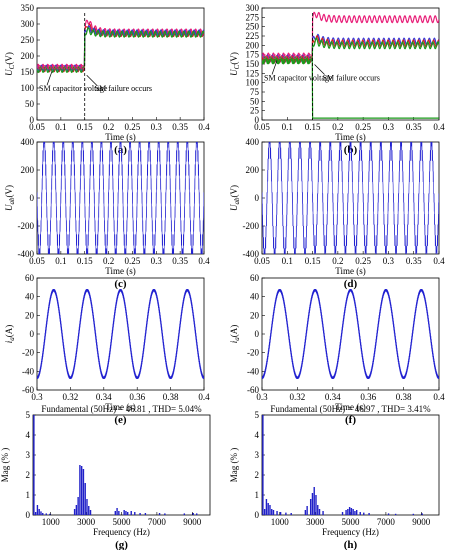 The width and height of the screenshot is (449, 550). I want to click on panel-caption: (e), so click(120, 420).